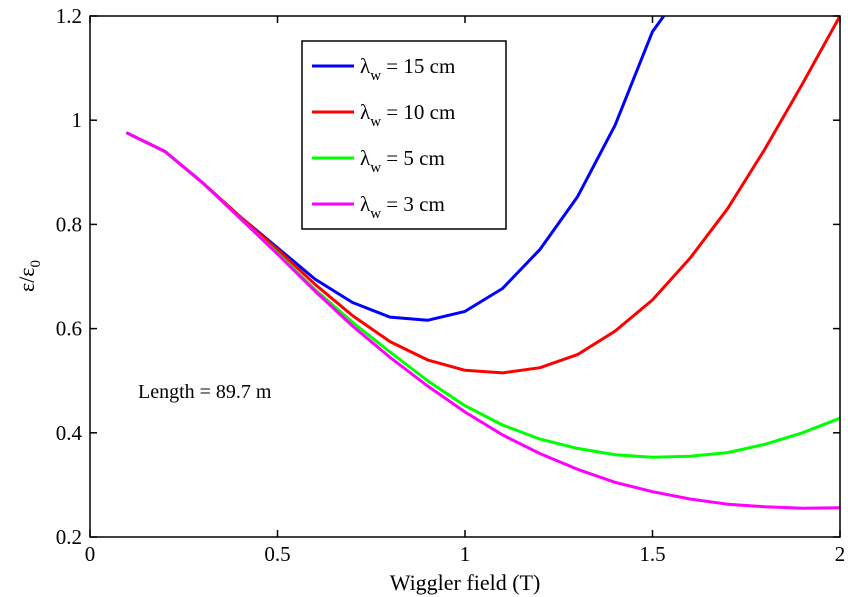 Image resolution: width=848 pixels, height=597 pixels. Describe the element at coordinates (69, 433) in the screenshot. I see `y-tick-label: 0.4` at that location.